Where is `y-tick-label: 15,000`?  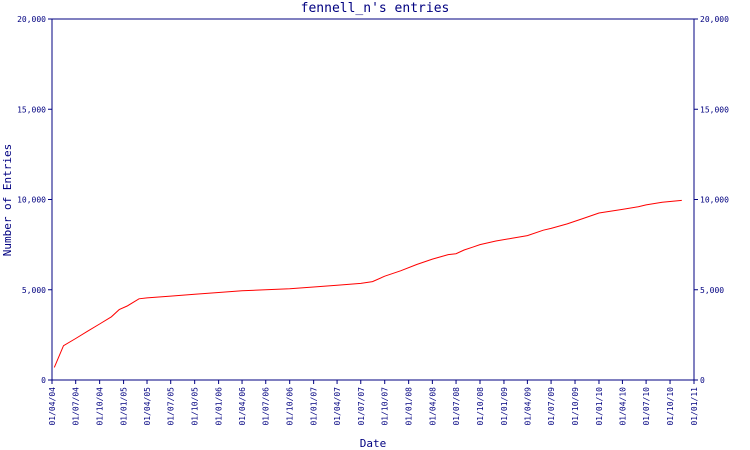
y-tick-label: 15,000 is located at coordinates (31, 109).